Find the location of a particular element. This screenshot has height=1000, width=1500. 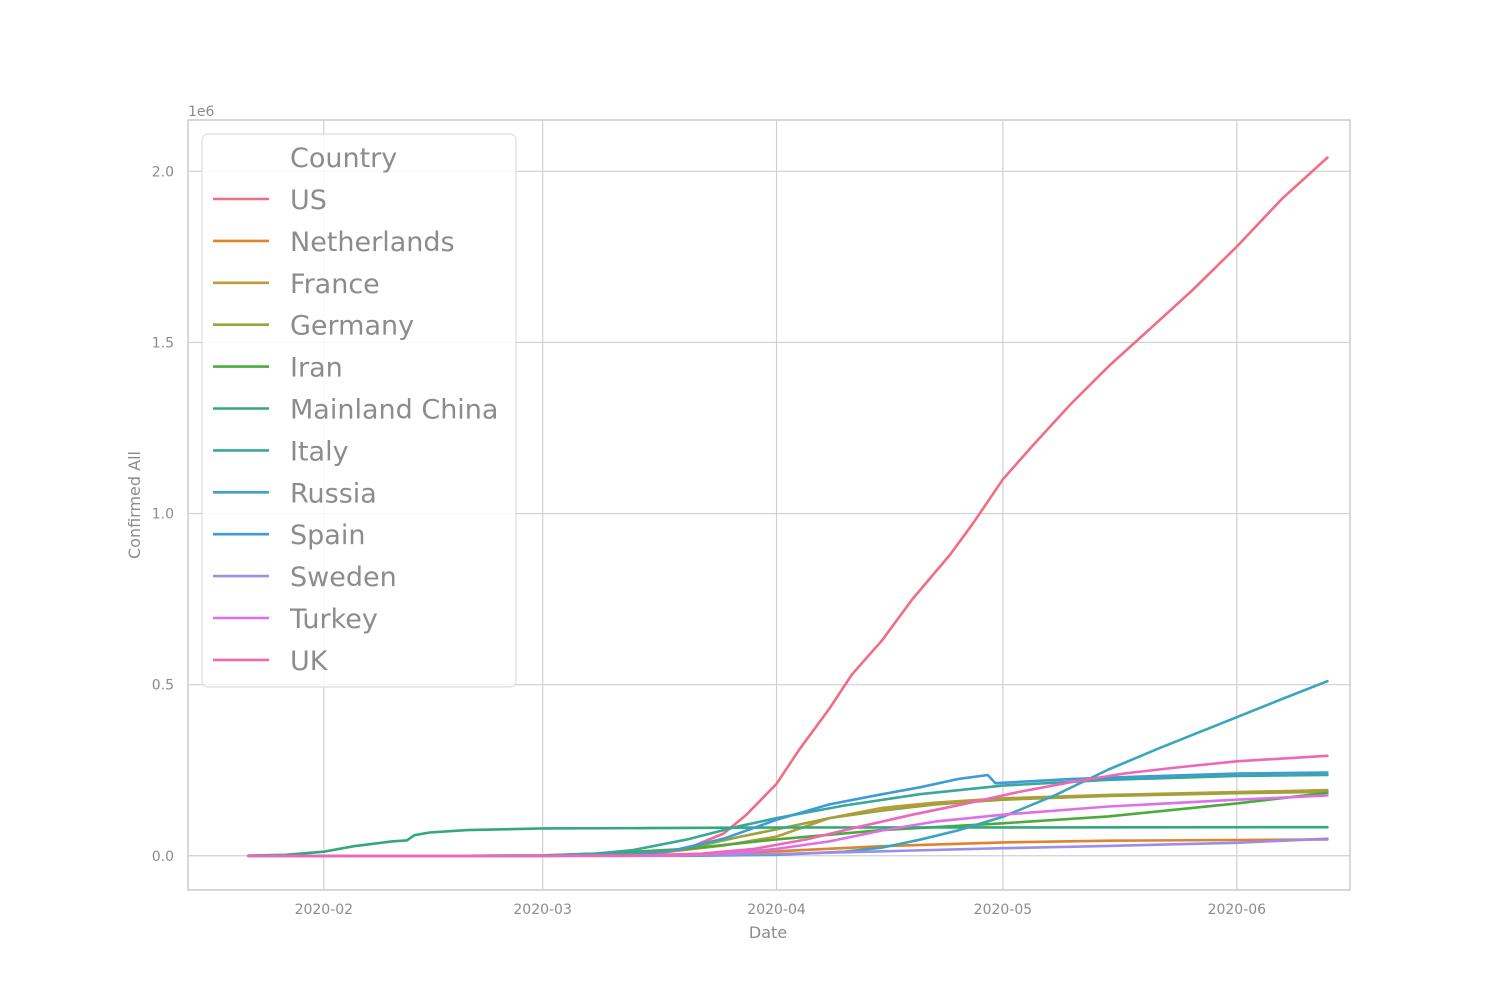

legend-label-spain: Spain is located at coordinates (327, 535).